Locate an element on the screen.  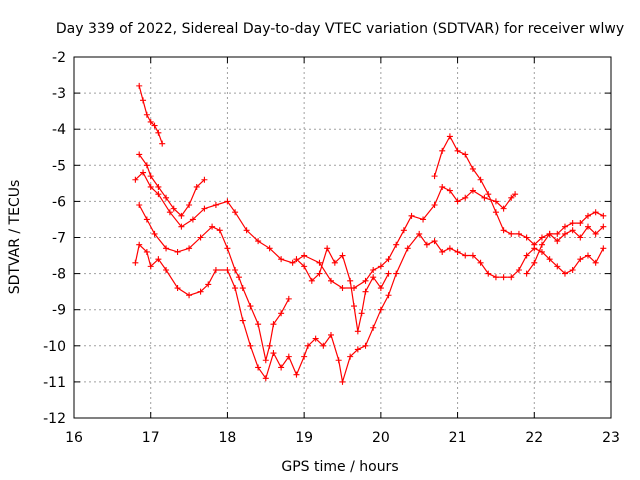
y-tick-label: -10 is located at coordinates (54, 347).